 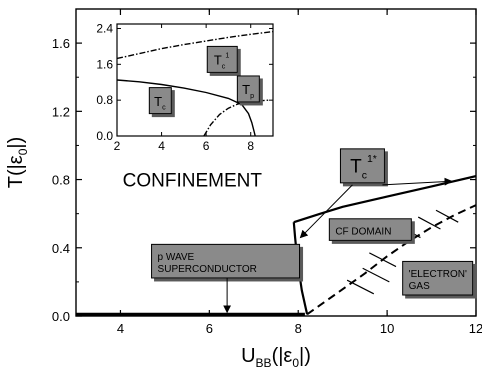 What do you see at coordinates (206, 146) in the screenshot?
I see `inset-x-tick-label: 6` at bounding box center [206, 146].